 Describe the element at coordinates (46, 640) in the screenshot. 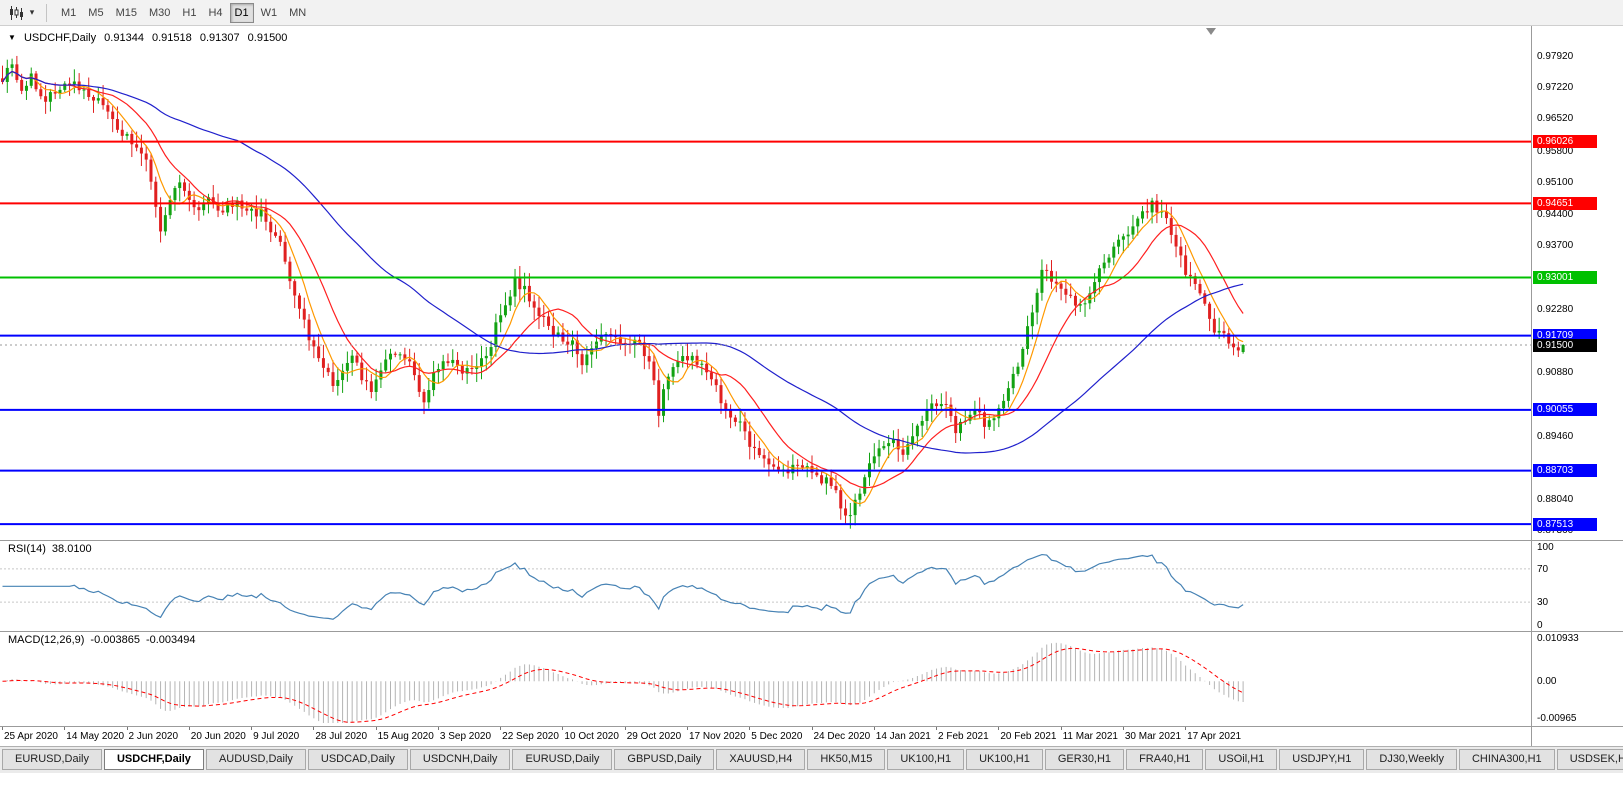

I see `macd-name: MACD(12,26,9)` at that location.